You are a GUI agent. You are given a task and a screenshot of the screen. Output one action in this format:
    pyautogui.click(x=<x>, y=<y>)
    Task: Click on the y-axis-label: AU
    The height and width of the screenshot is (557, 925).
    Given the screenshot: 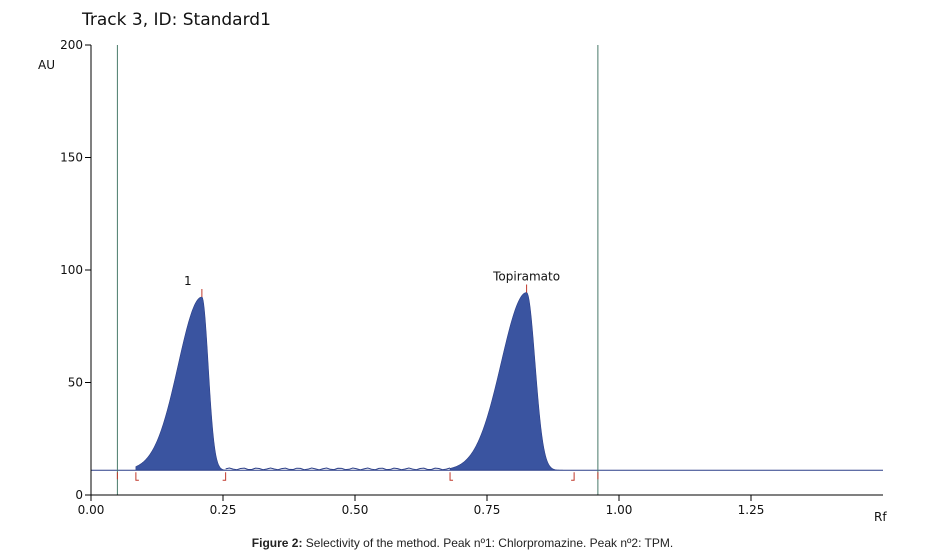 What is the action you would take?
    pyautogui.click(x=46, y=65)
    